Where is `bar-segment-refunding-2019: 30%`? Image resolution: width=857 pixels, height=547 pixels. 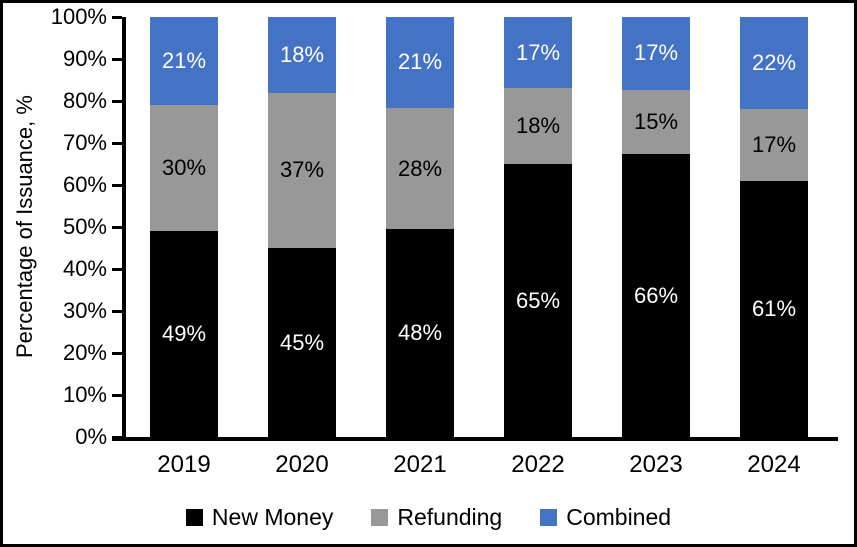
bar-segment-refunding-2019: 30% is located at coordinates (184, 168).